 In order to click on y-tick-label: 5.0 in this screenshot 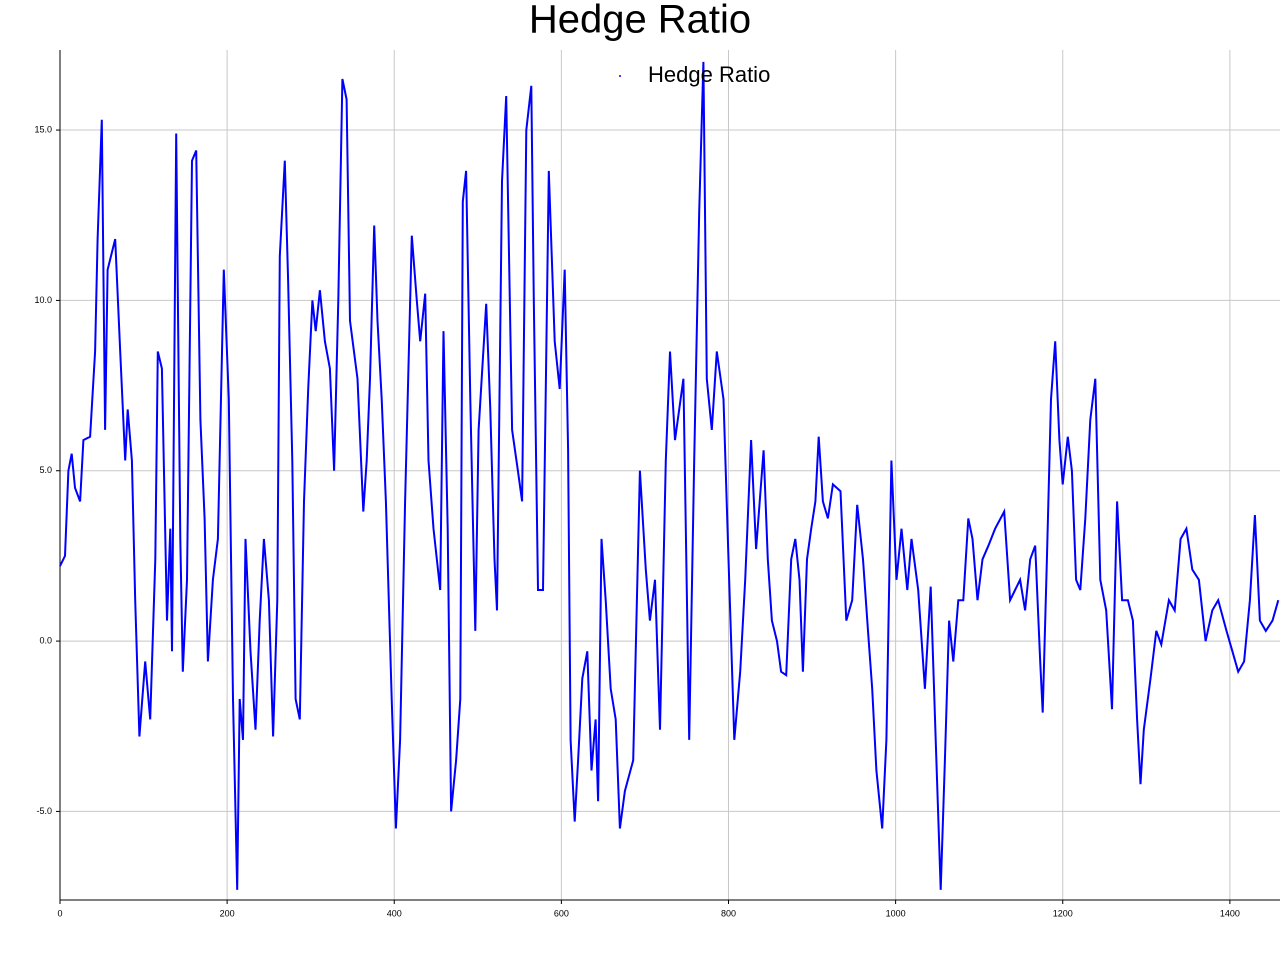, I will do `click(45, 470)`.